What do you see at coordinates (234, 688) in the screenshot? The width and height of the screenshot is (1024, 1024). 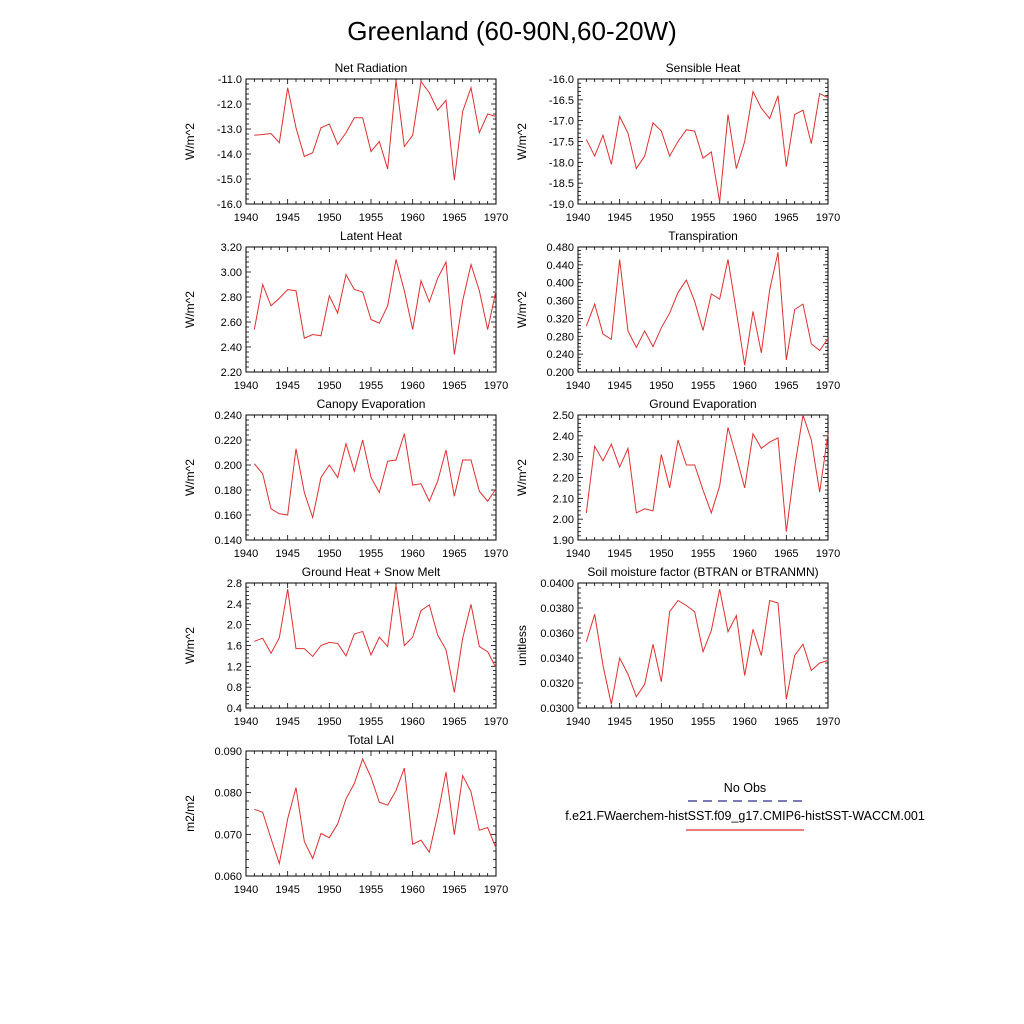 I see `y-tick-label: 0.8` at bounding box center [234, 688].